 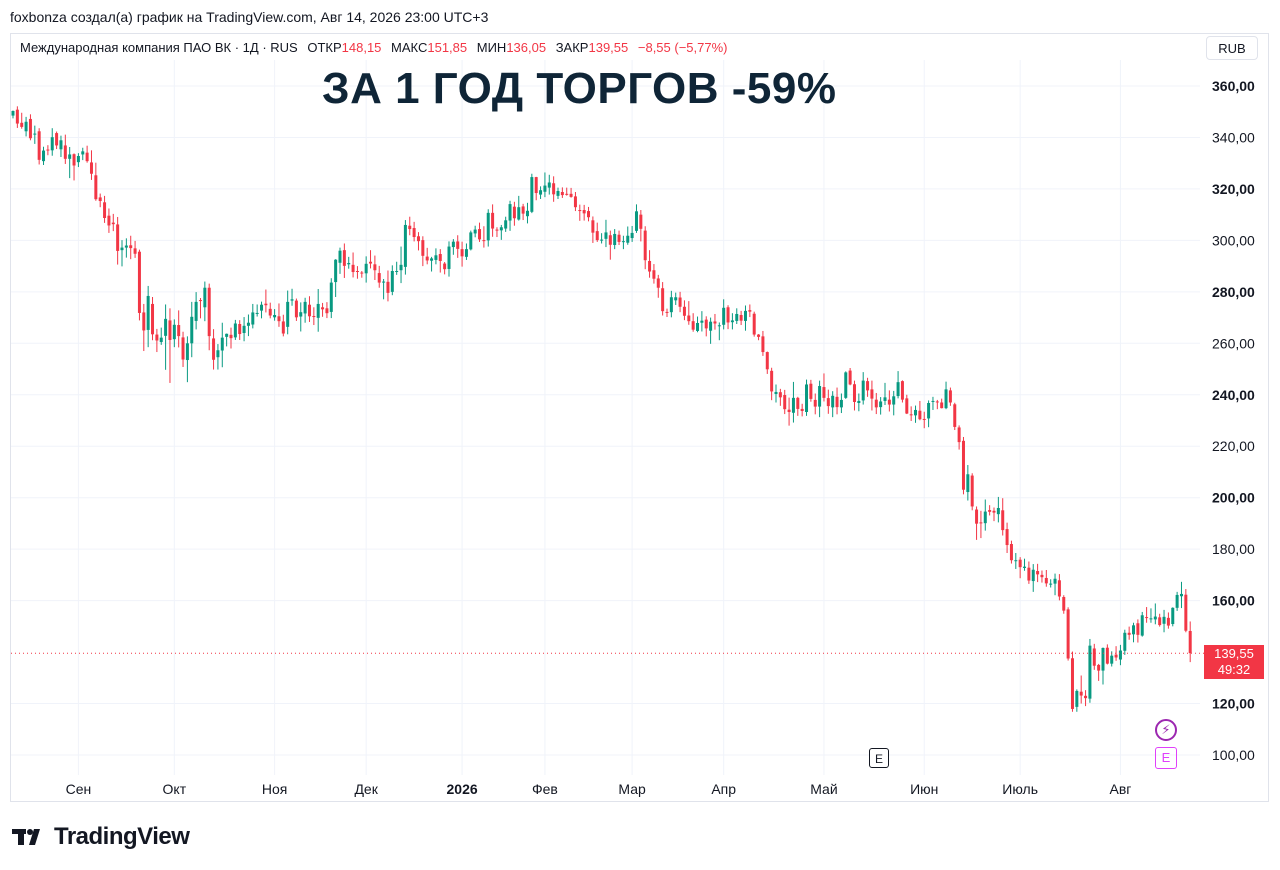 What do you see at coordinates (159, 47) in the screenshot?
I see `symbol-label: Международная компания ПАО ВК · 1Д · RUS` at bounding box center [159, 47].